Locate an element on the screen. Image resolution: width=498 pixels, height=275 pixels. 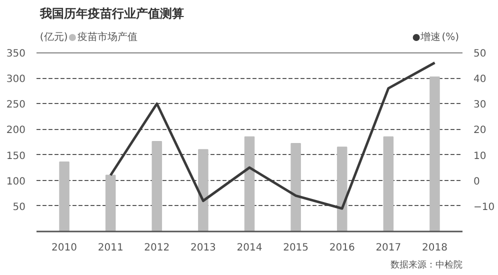
y-tick-label: 100 is located at coordinates (16, 182).